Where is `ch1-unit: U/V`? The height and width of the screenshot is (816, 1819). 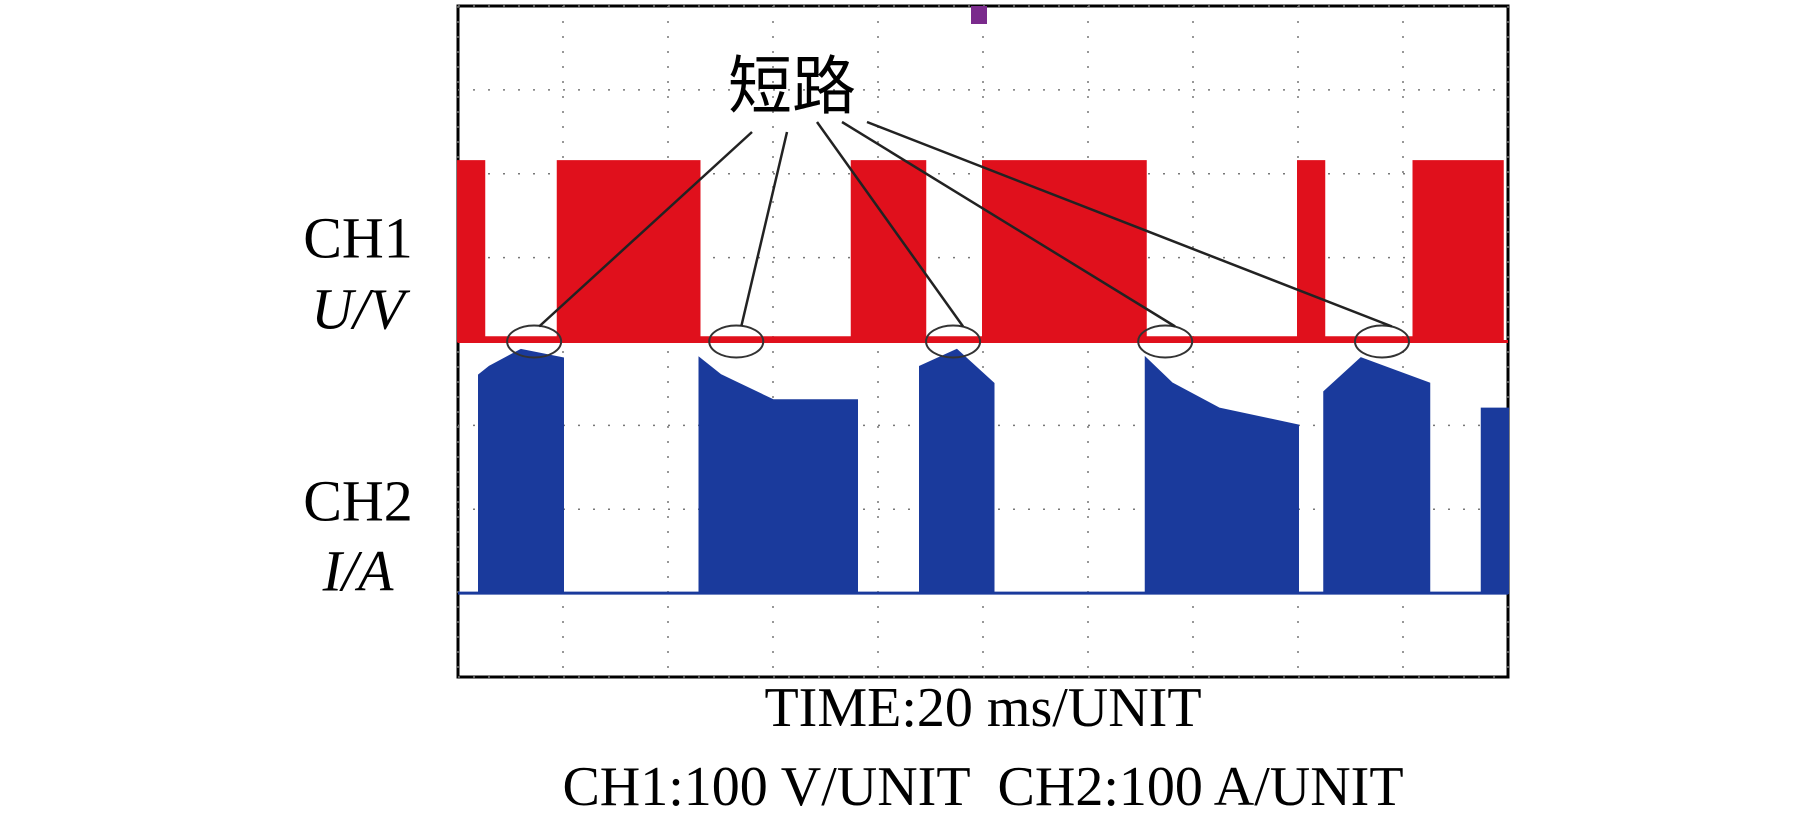 ch1-unit: U/V is located at coordinates (361, 308).